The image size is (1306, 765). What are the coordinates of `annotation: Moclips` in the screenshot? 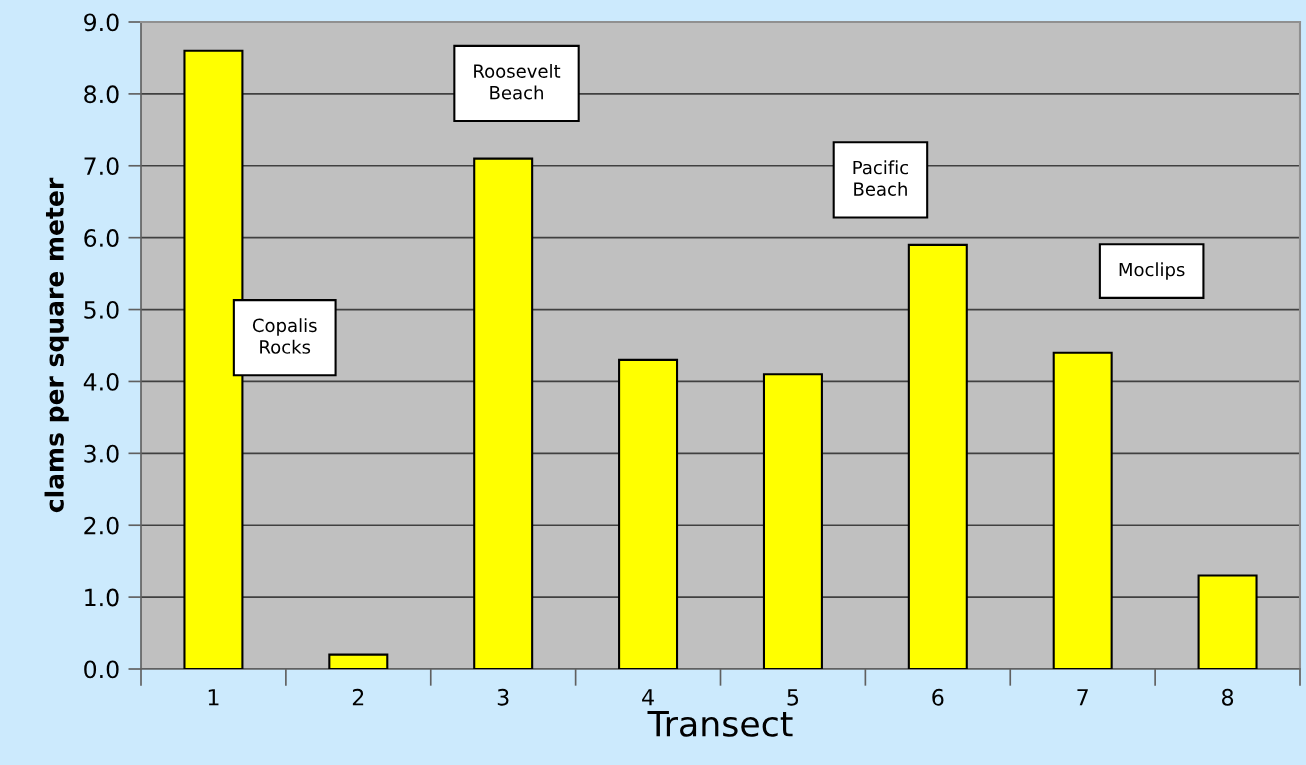 It's located at (1152, 271).